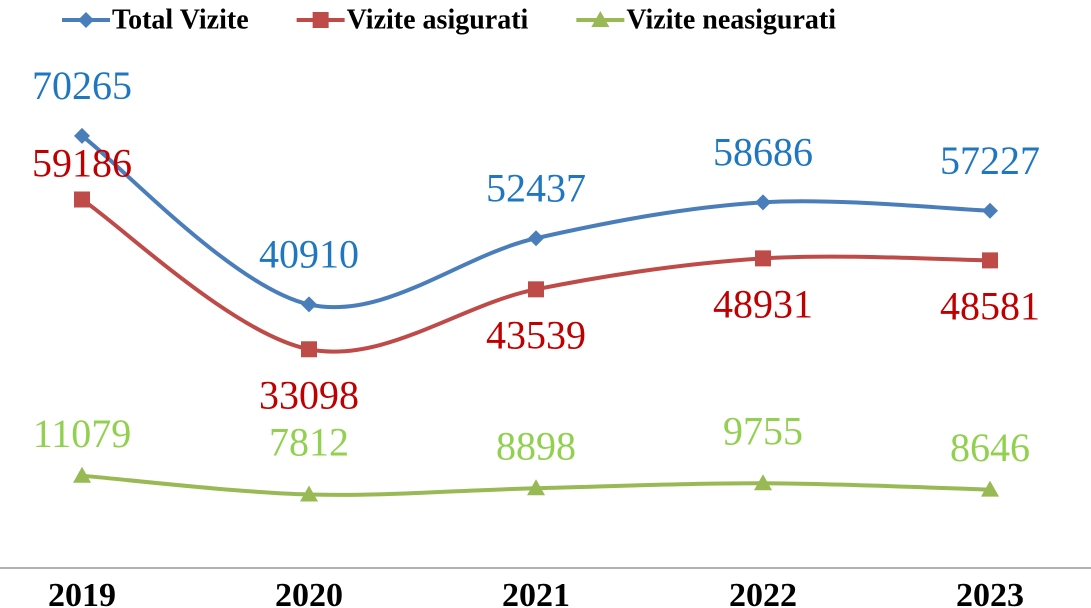  Describe the element at coordinates (990, 306) in the screenshot. I see `data-label: 48581` at that location.